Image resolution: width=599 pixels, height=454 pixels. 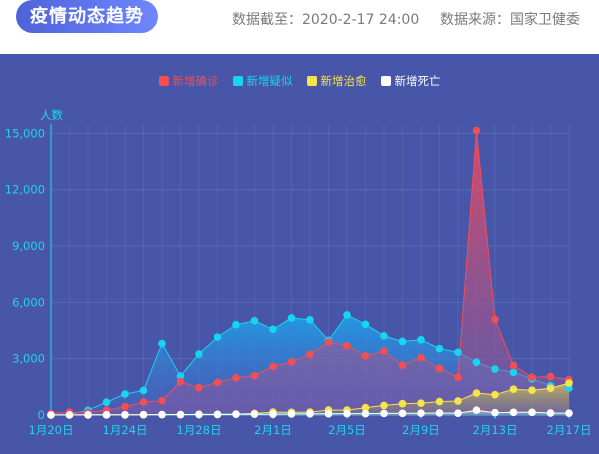 What do you see at coordinates (385, 81) in the screenshot?
I see `legend-swatch-death` at bounding box center [385, 81].